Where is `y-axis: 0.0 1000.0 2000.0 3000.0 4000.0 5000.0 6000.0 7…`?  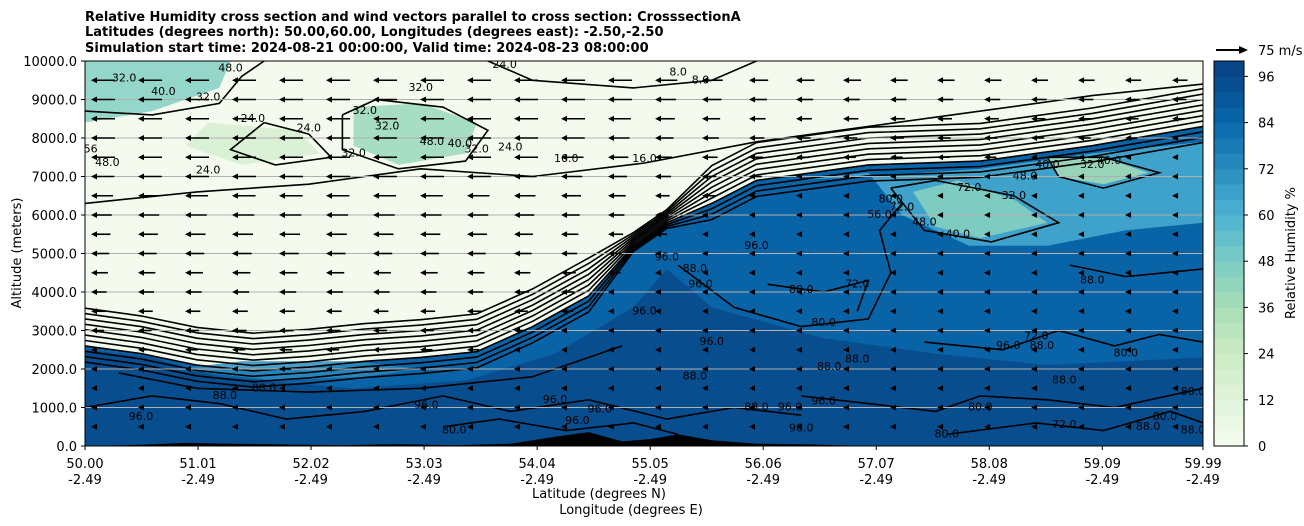 y-axis: 0.0 1000.0 2000.0 3000.0 4000.0 5000.0 6000.0 7… is located at coordinates (54, 255).